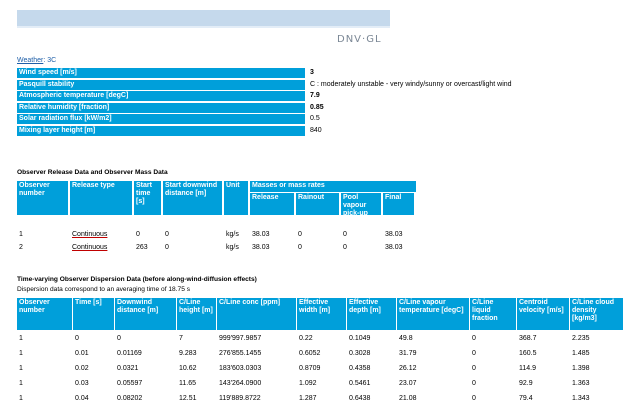 The width and height of the screenshot is (644, 410). I want to click on release-cell: 2, so click(21, 247).